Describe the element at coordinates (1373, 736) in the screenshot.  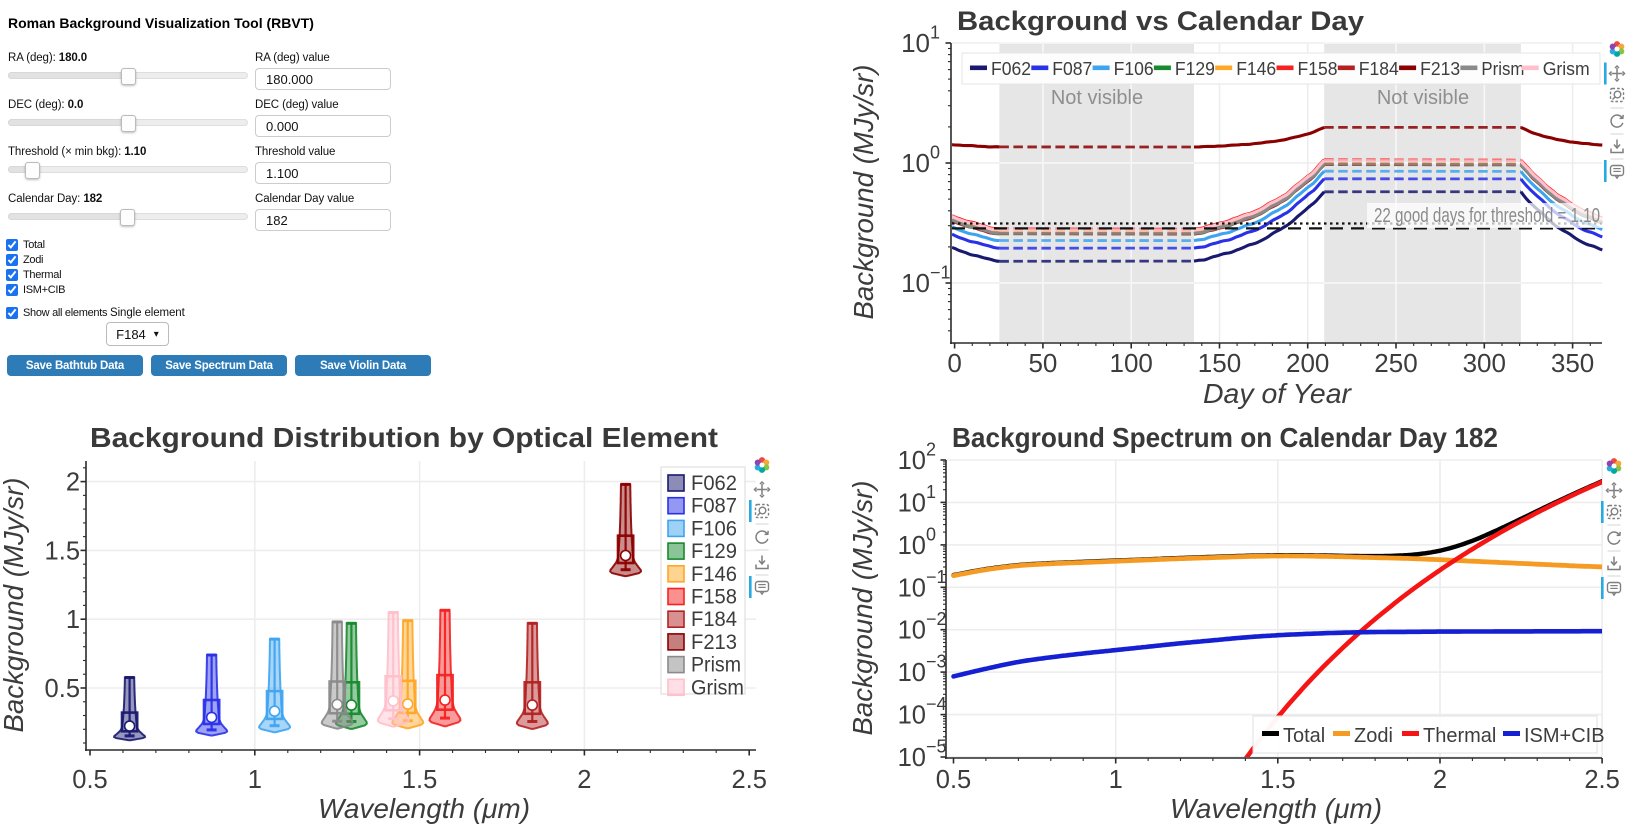
I see `svg-text: Zodi` at that location.